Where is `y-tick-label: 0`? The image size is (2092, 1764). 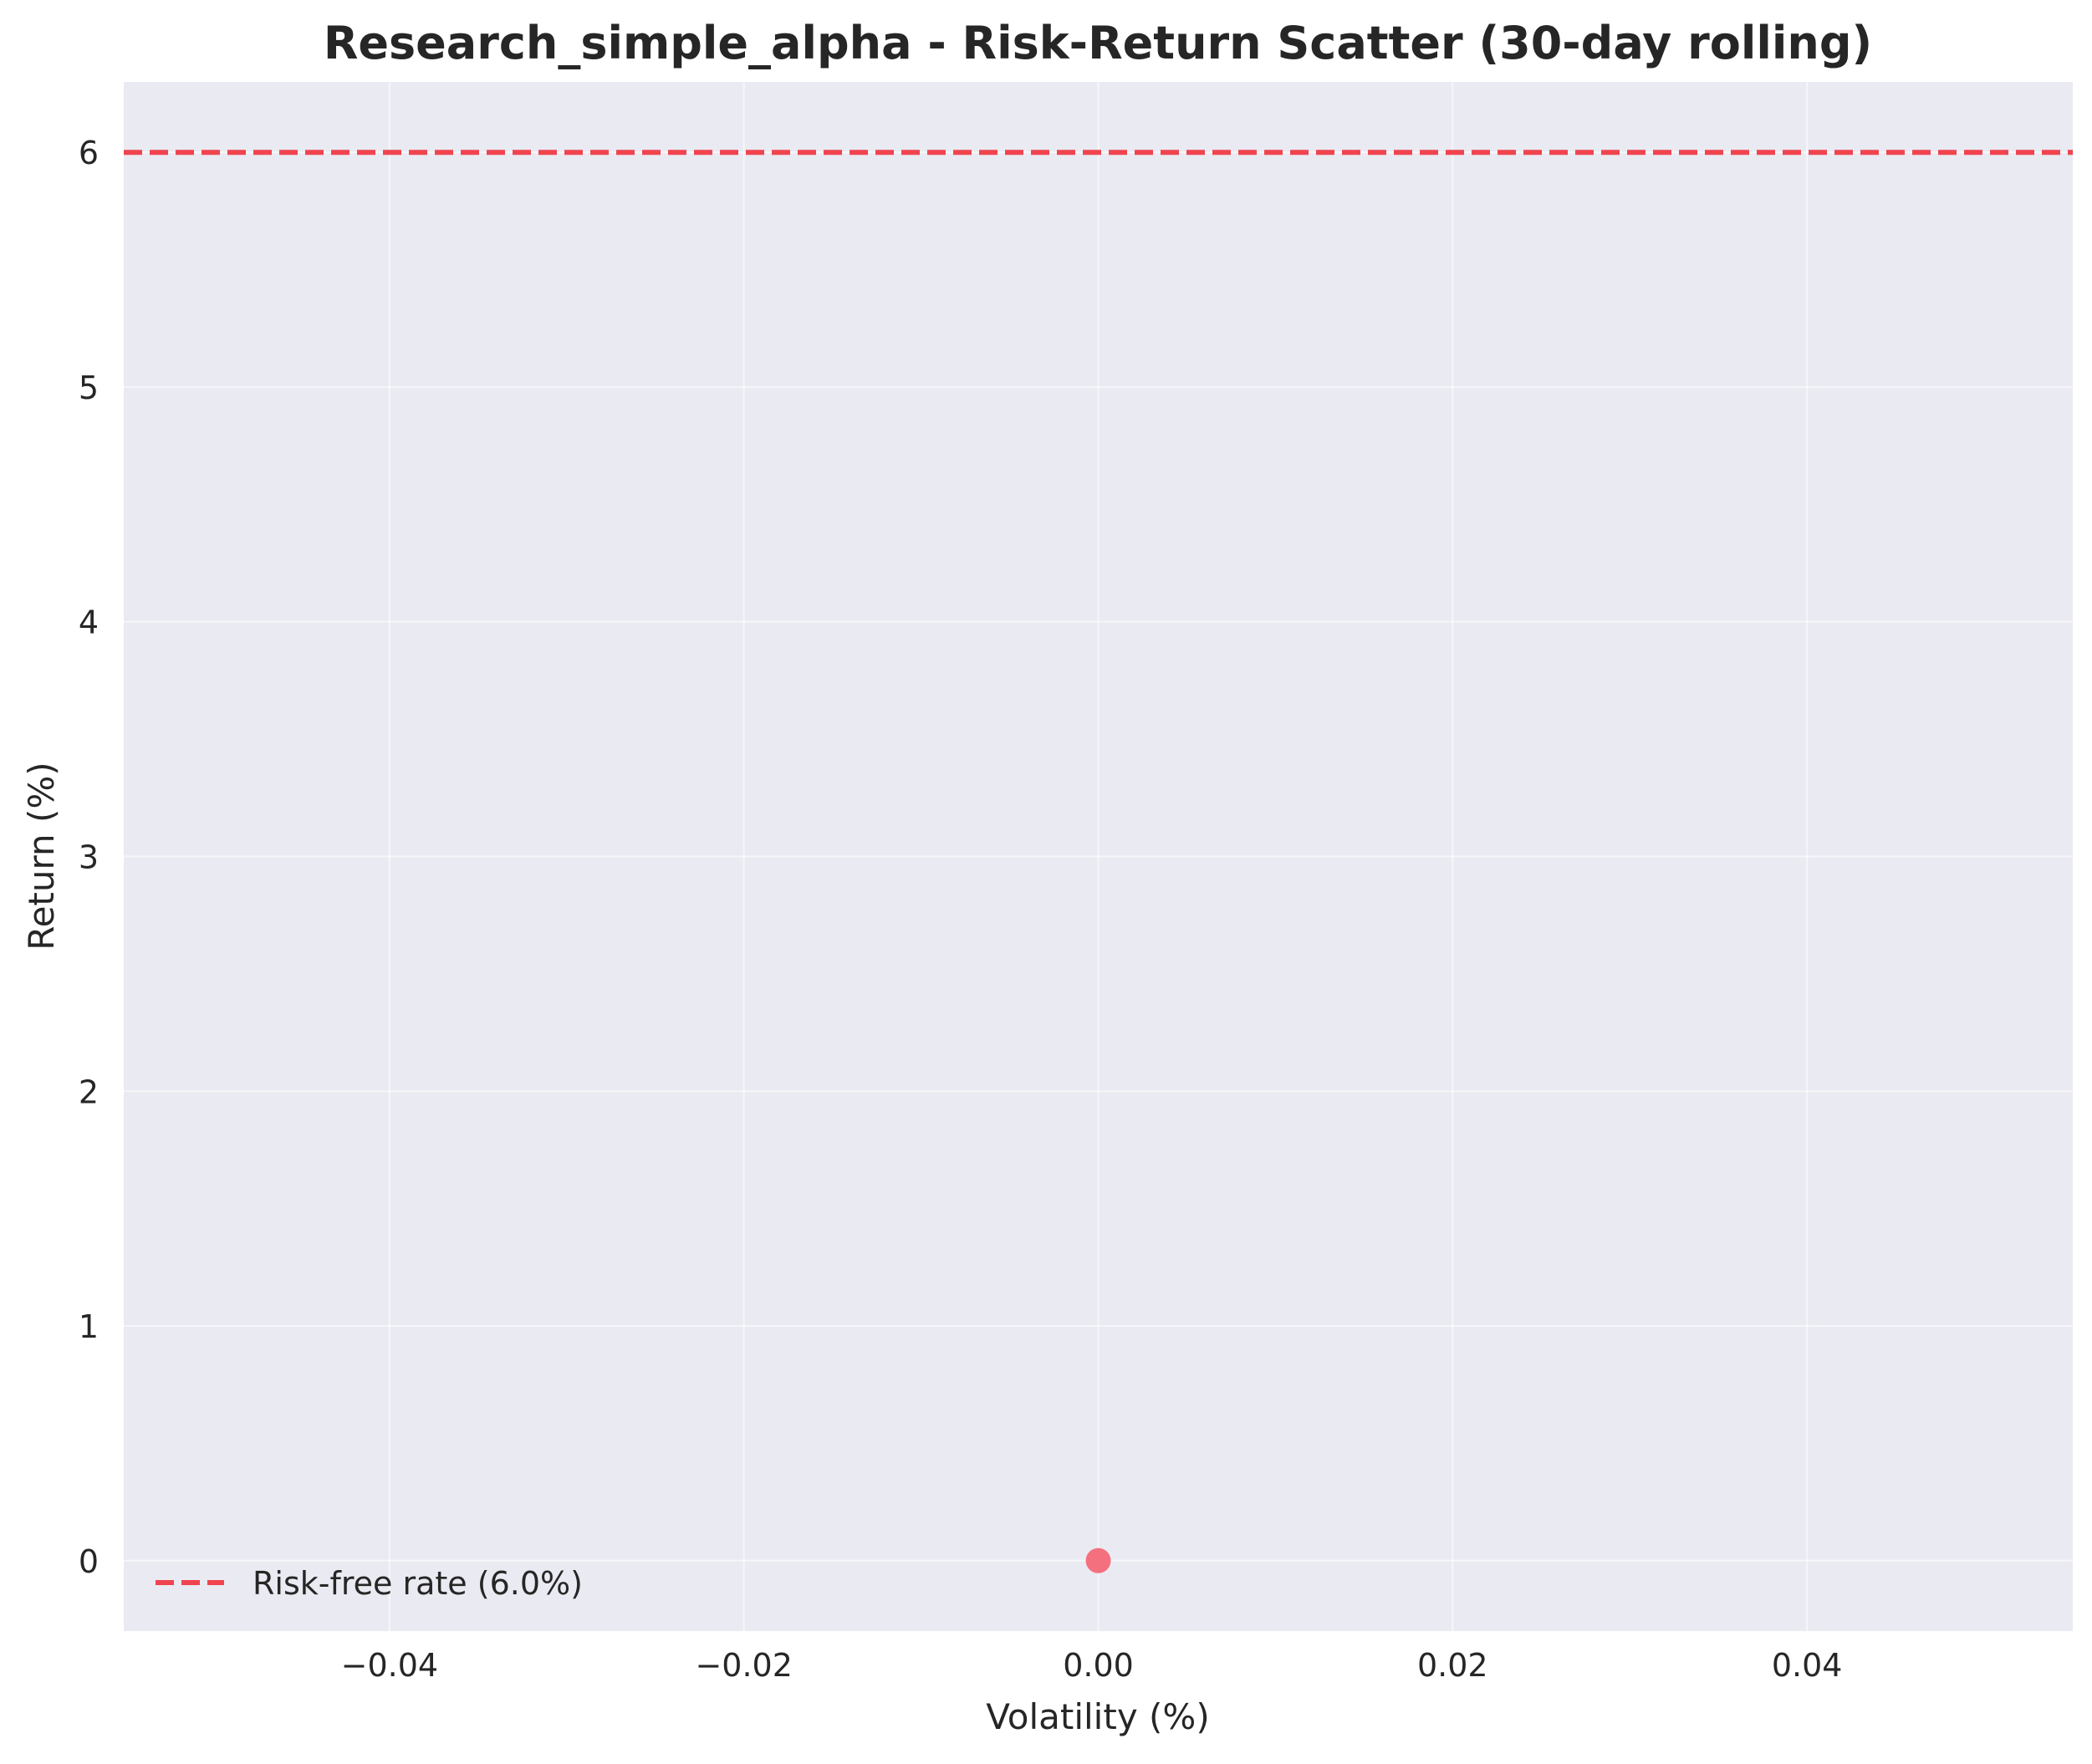 y-tick-label: 0 is located at coordinates (89, 1561).